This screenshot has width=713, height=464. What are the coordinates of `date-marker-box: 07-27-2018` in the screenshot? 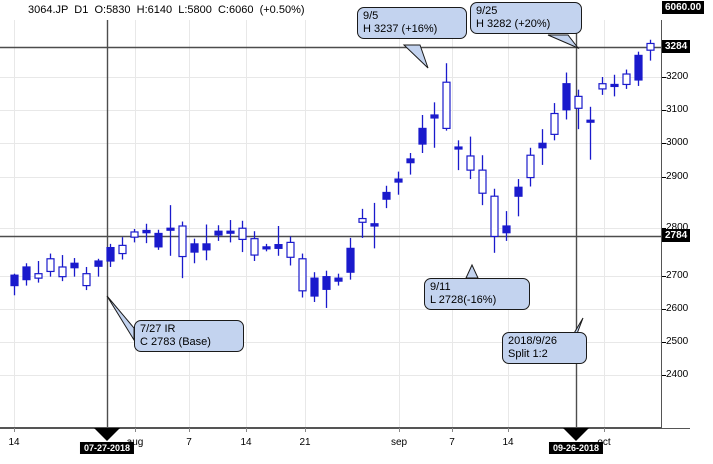 It's located at (107, 448).